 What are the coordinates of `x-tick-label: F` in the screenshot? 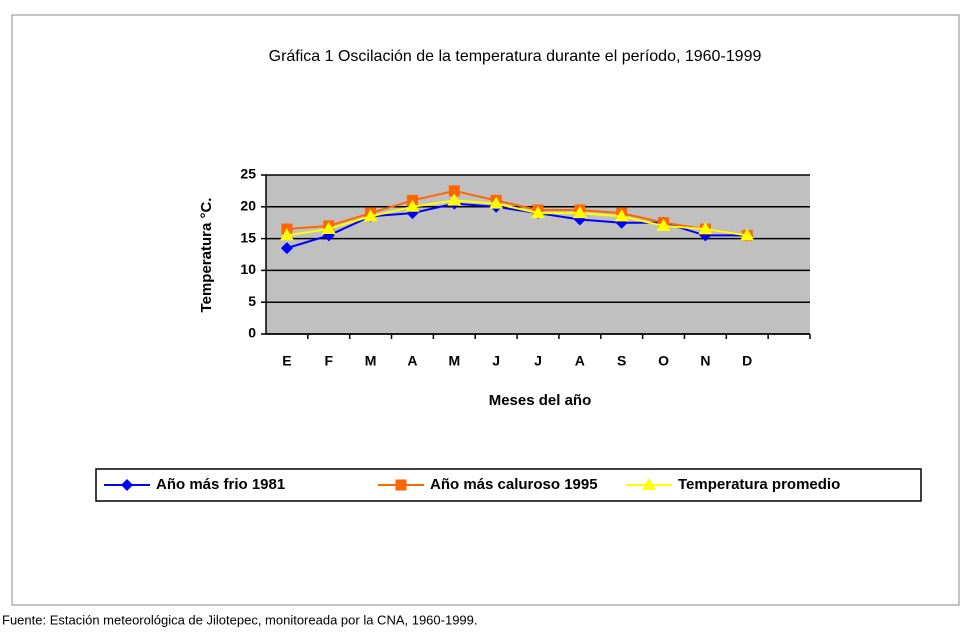 It's located at (328, 361).